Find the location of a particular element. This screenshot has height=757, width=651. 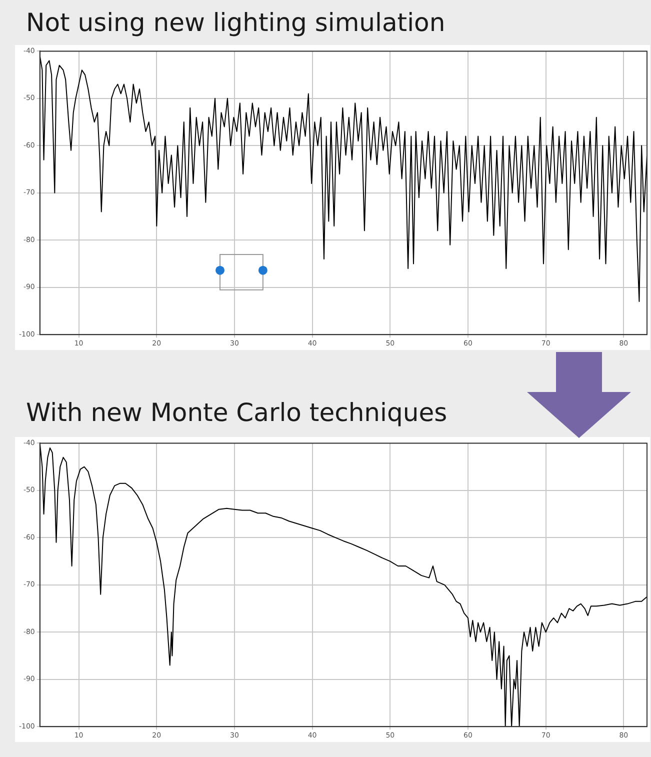

chart-title: Not using new lighting simulation is located at coordinates (236, 22).